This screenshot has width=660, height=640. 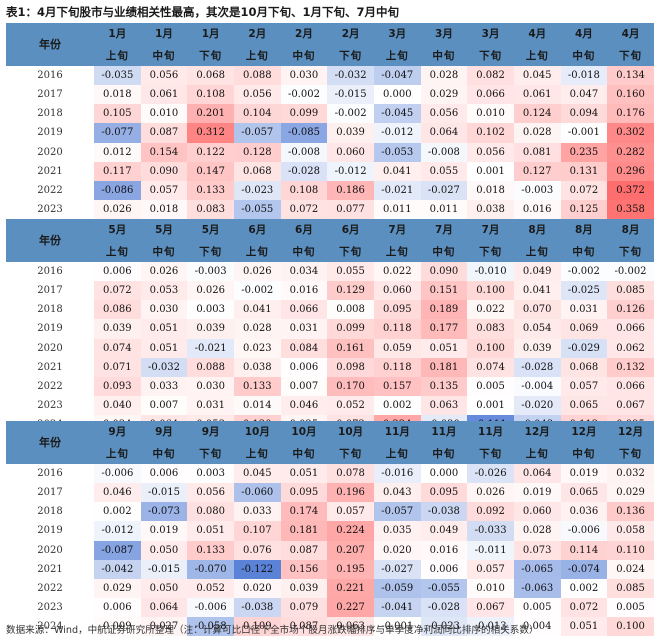 I want to click on value-cell: 0.227, so click(x=350, y=608).